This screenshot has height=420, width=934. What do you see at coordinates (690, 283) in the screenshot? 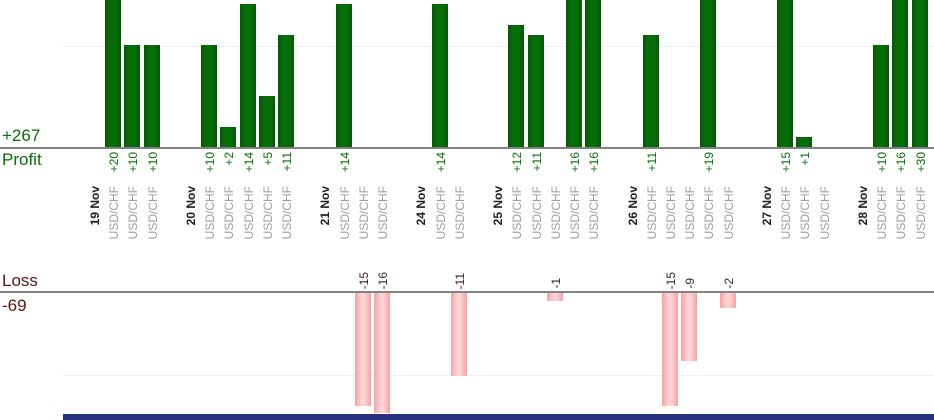
I see `loss-value-label: -9` at bounding box center [690, 283].